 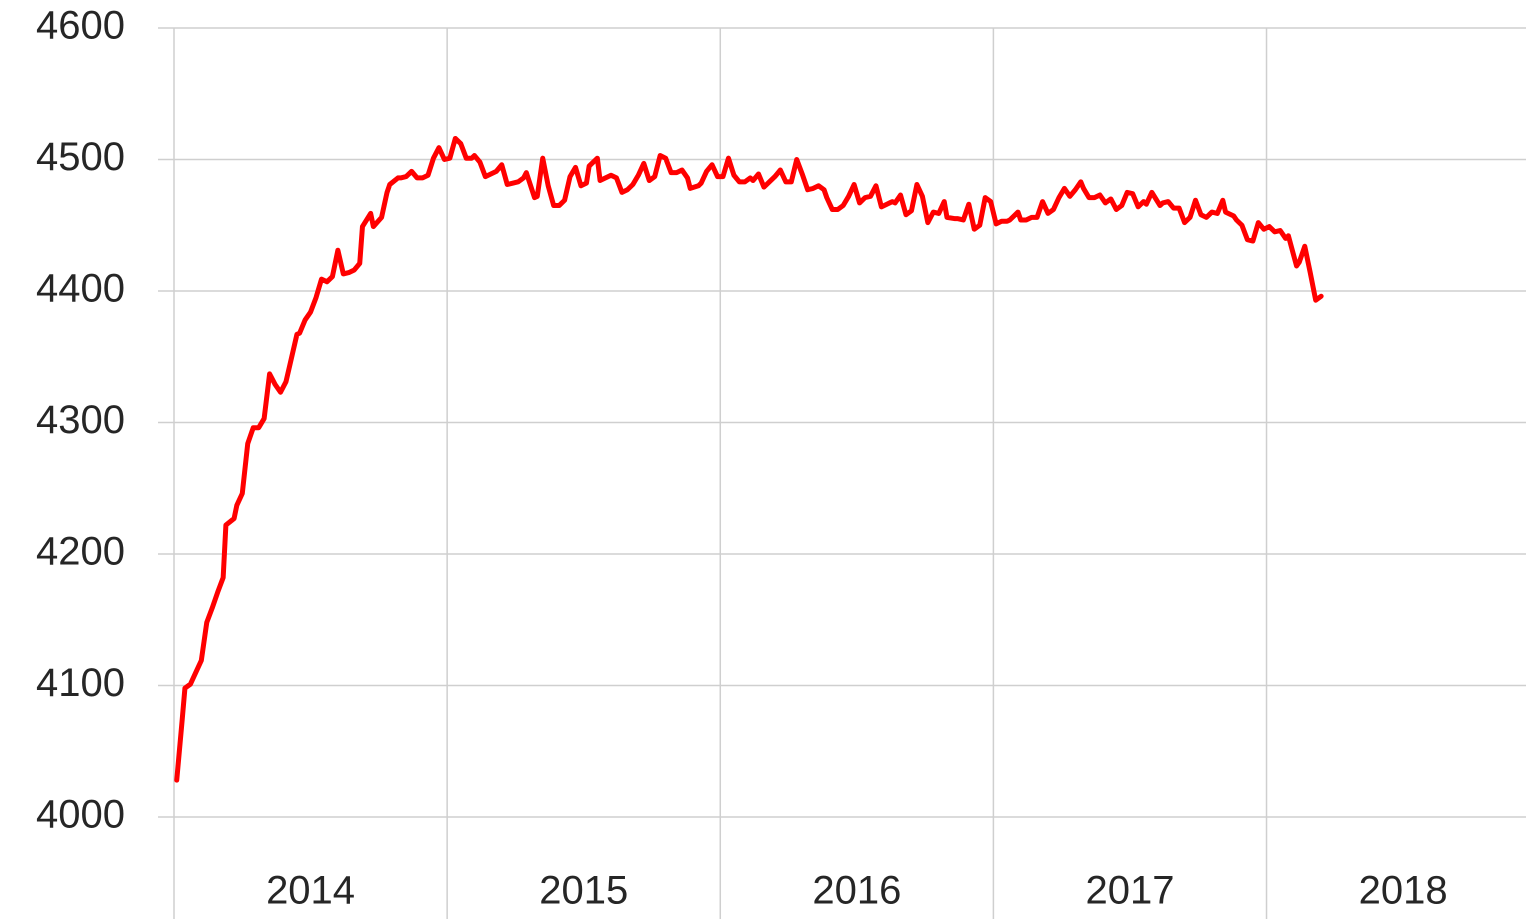 What do you see at coordinates (80, 289) in the screenshot?
I see `y-tick-label: 4400` at bounding box center [80, 289].